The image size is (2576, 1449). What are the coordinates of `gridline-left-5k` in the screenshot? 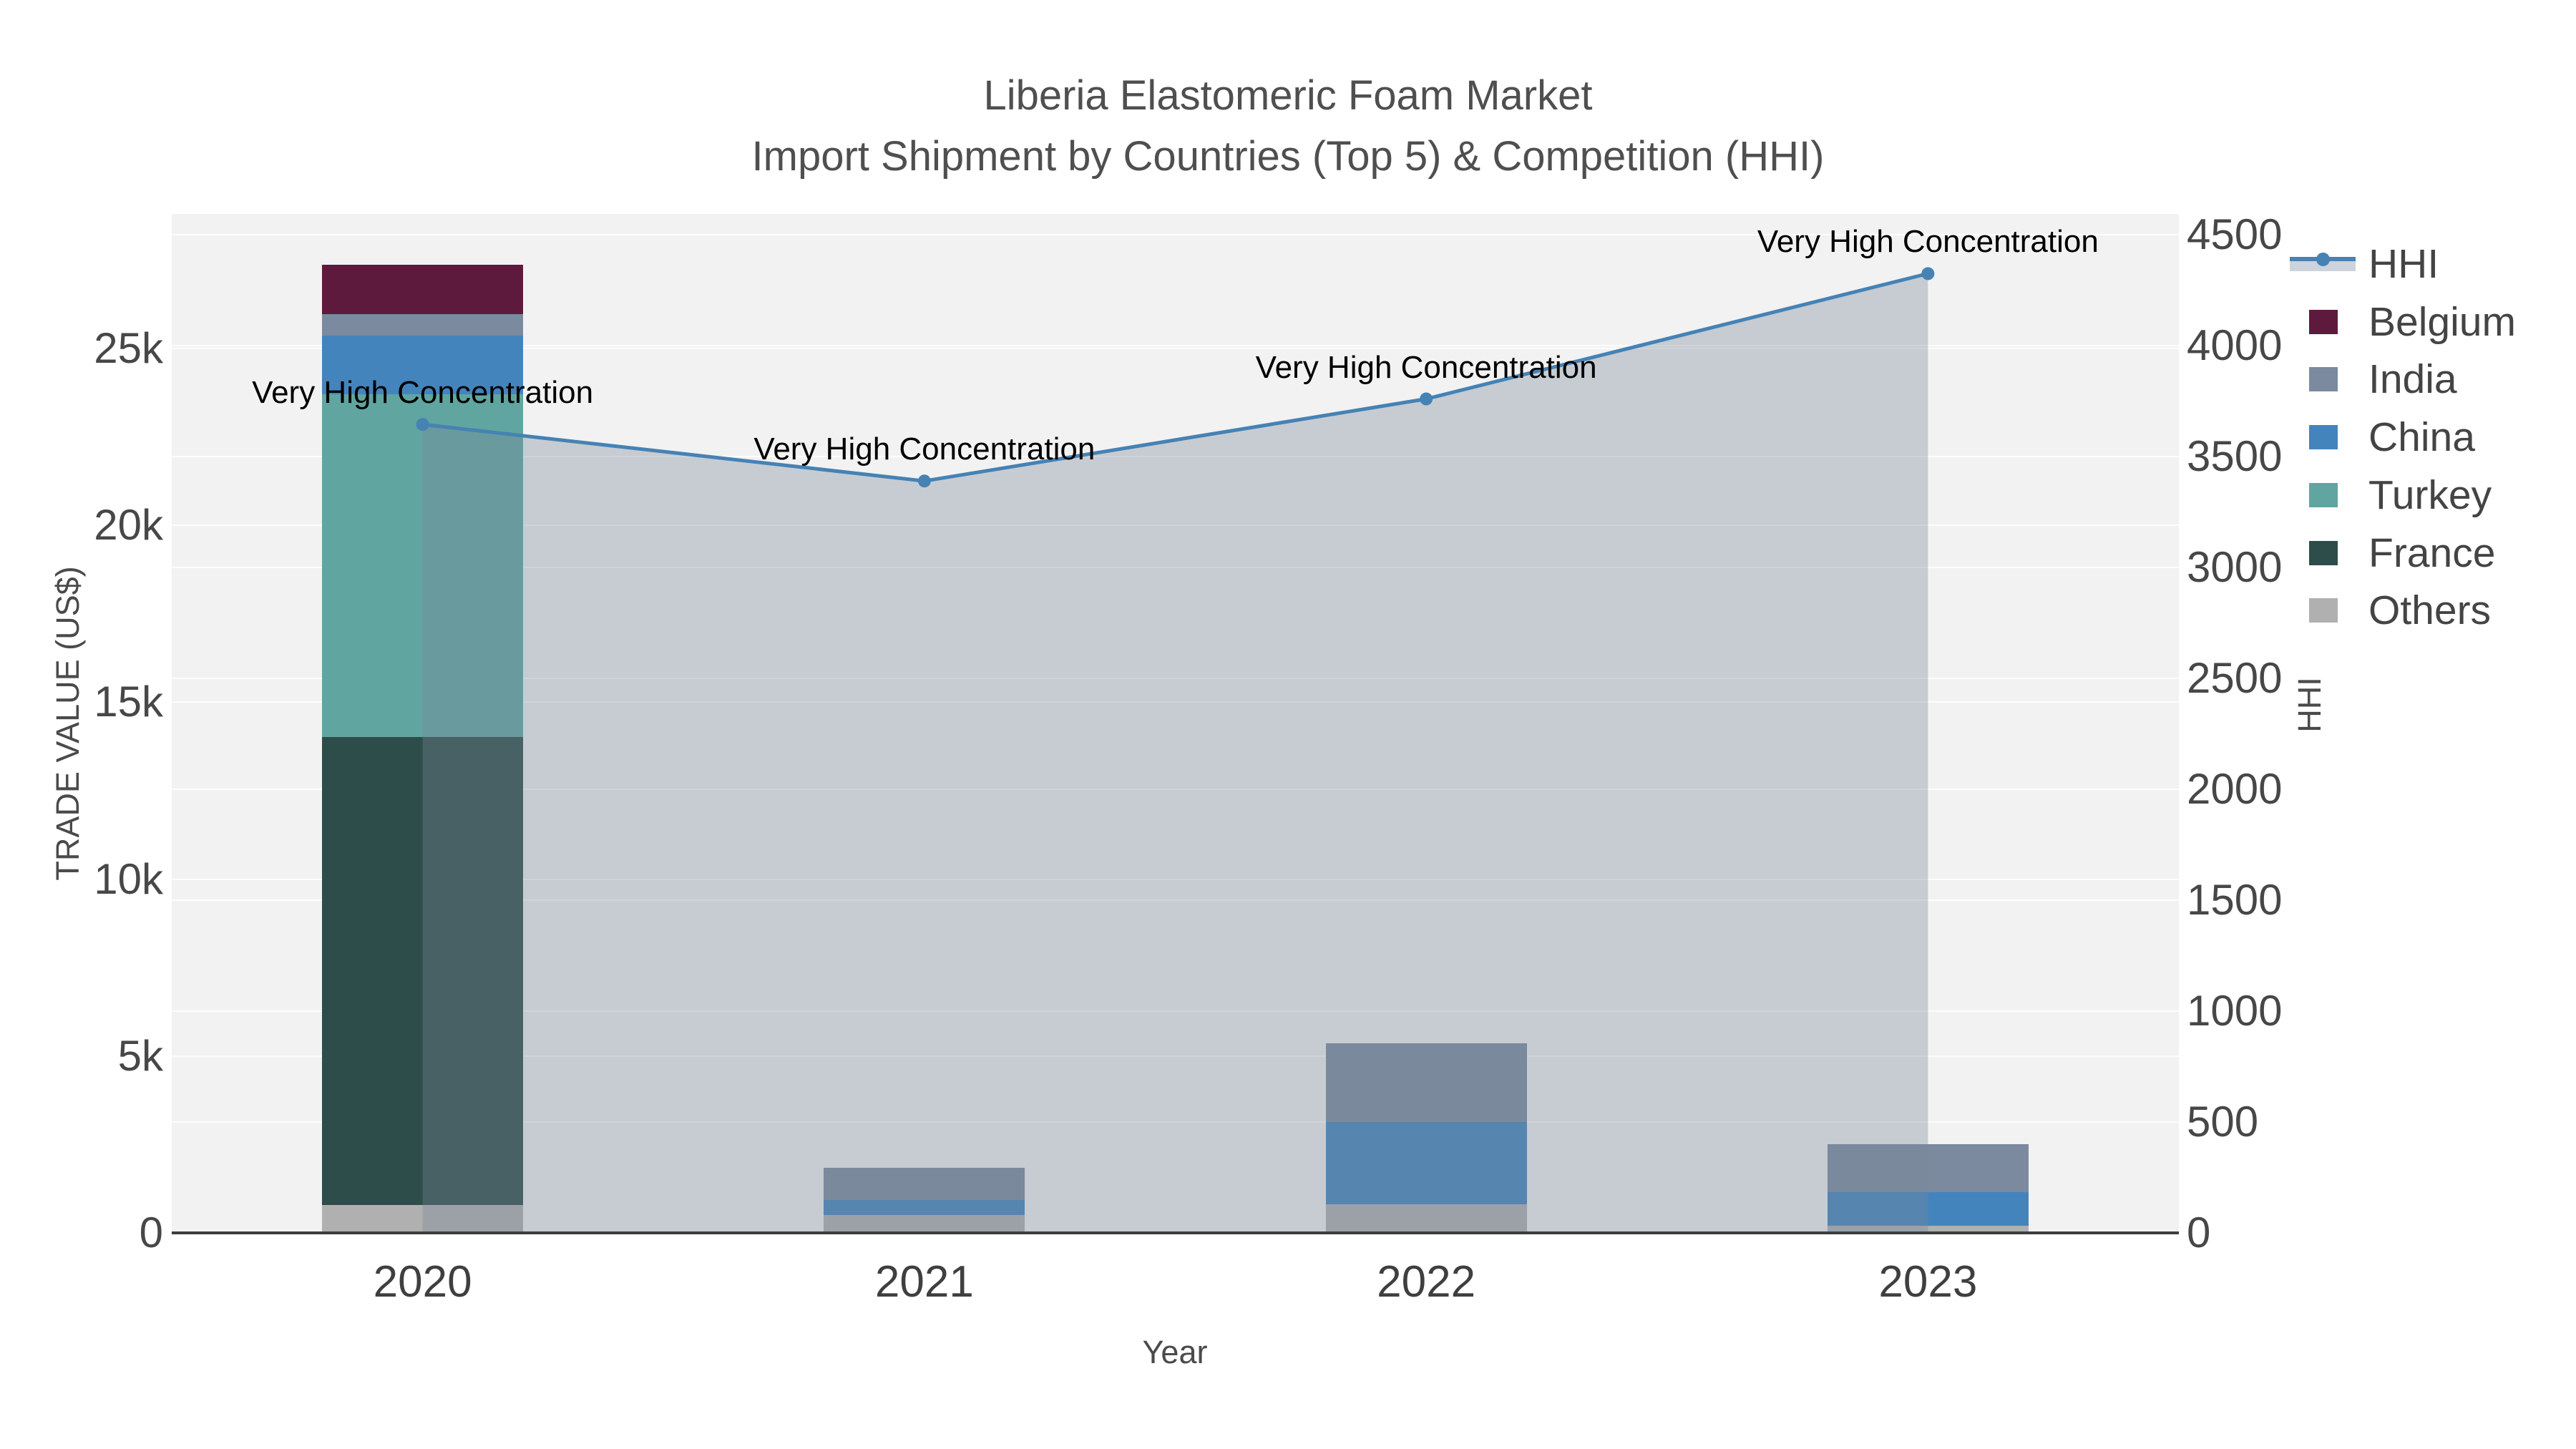 It's located at (1175, 1056).